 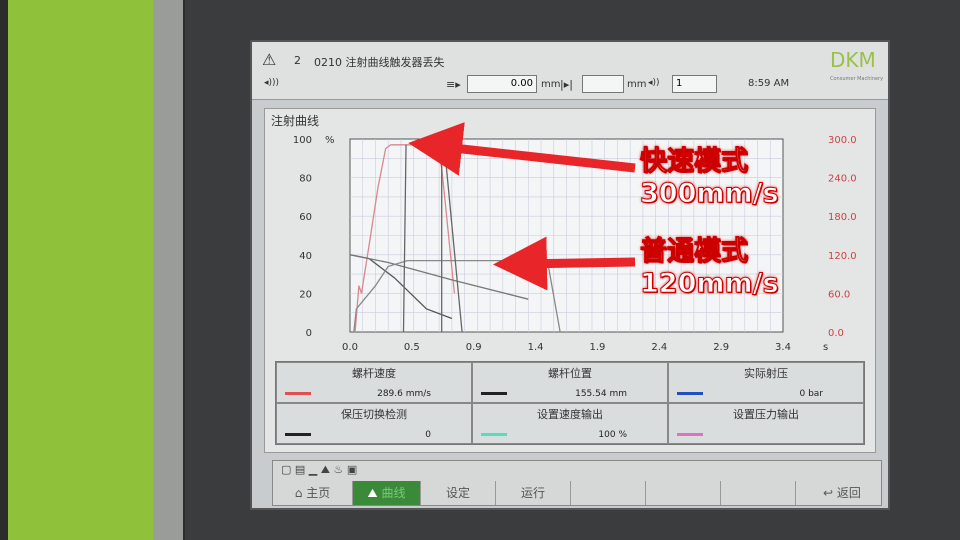 I want to click on nav-home: ⌂ 主页, so click(x=313, y=493).